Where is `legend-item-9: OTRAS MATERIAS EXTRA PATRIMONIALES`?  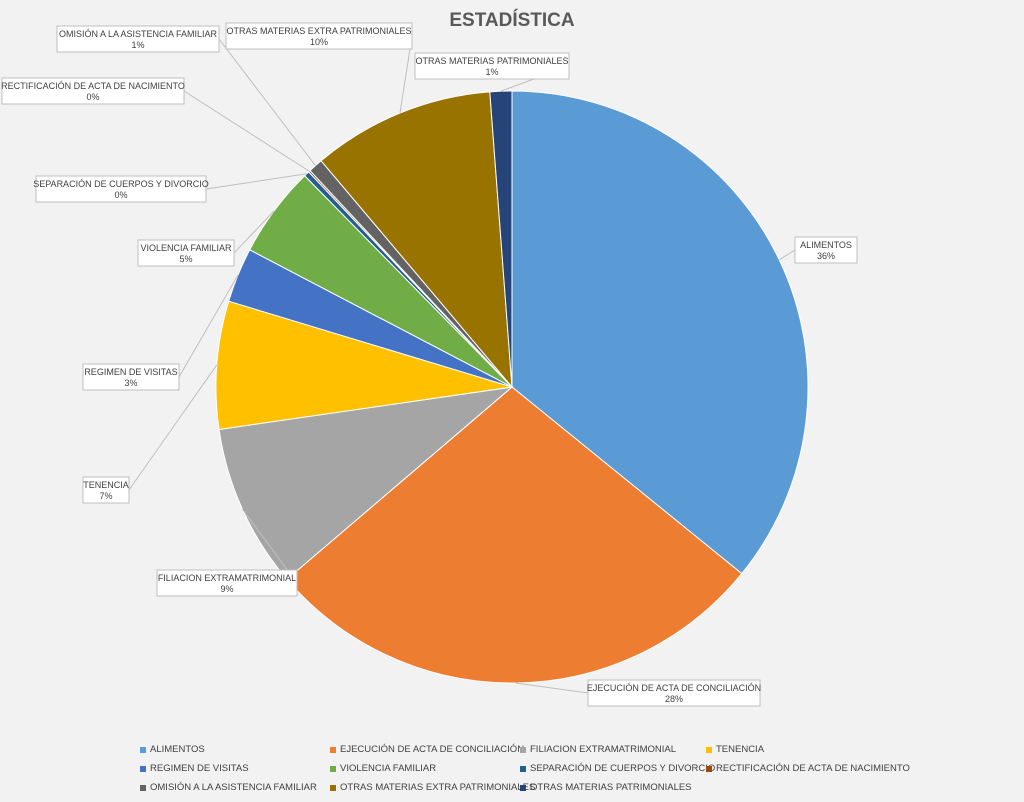
legend-item-9: OTRAS MATERIAS EXTRA PATRIMONIALES is located at coordinates (432, 787).